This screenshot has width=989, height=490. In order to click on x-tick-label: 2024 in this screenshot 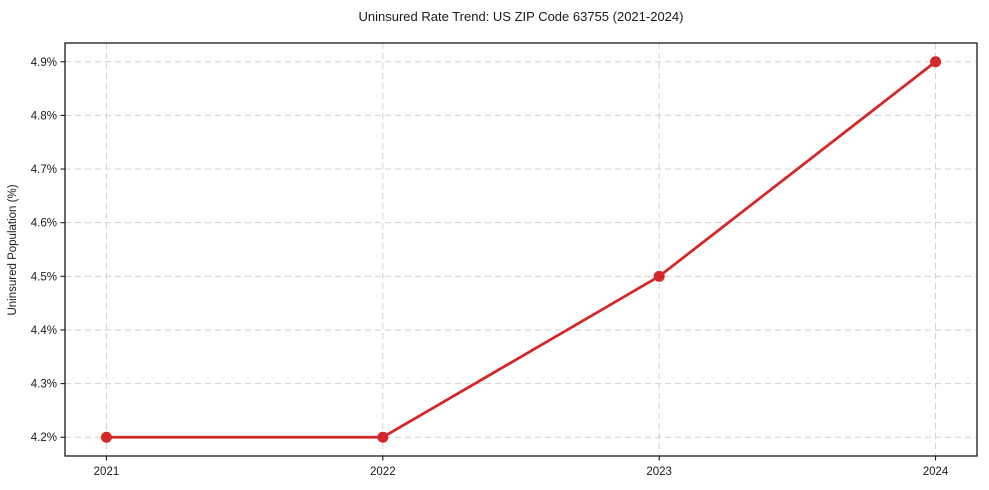, I will do `click(936, 472)`.